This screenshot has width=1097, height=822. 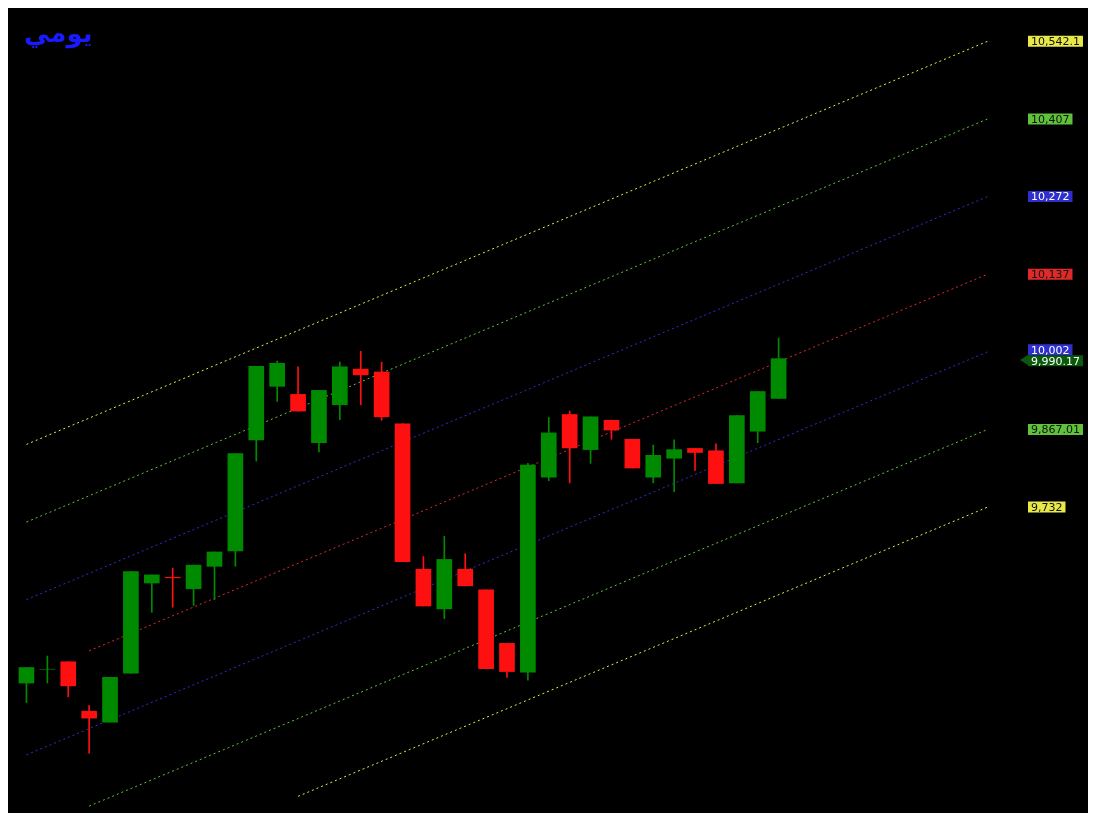 What do you see at coordinates (1055, 42) in the screenshot?
I see `y-tick-label: 10,542.1` at bounding box center [1055, 42].